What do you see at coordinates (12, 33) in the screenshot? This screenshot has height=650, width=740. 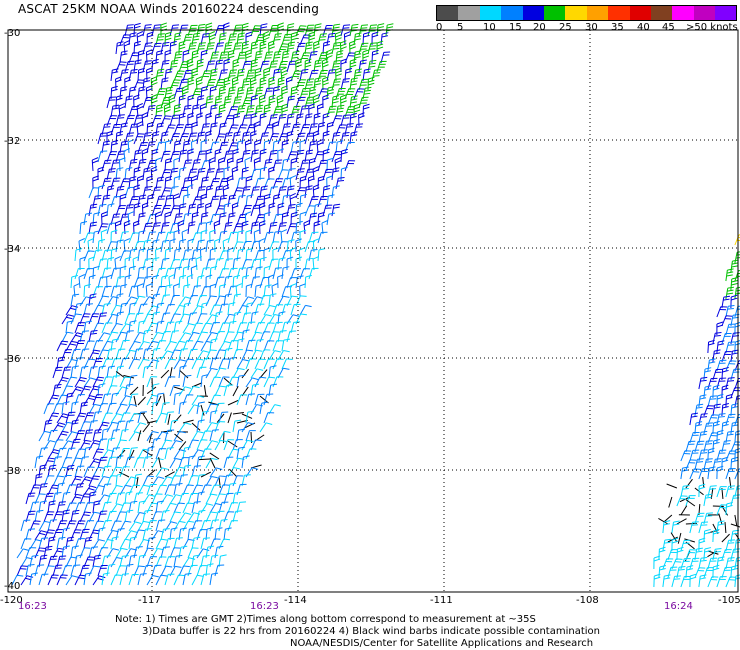 I see `lat-label: -30` at bounding box center [12, 33].